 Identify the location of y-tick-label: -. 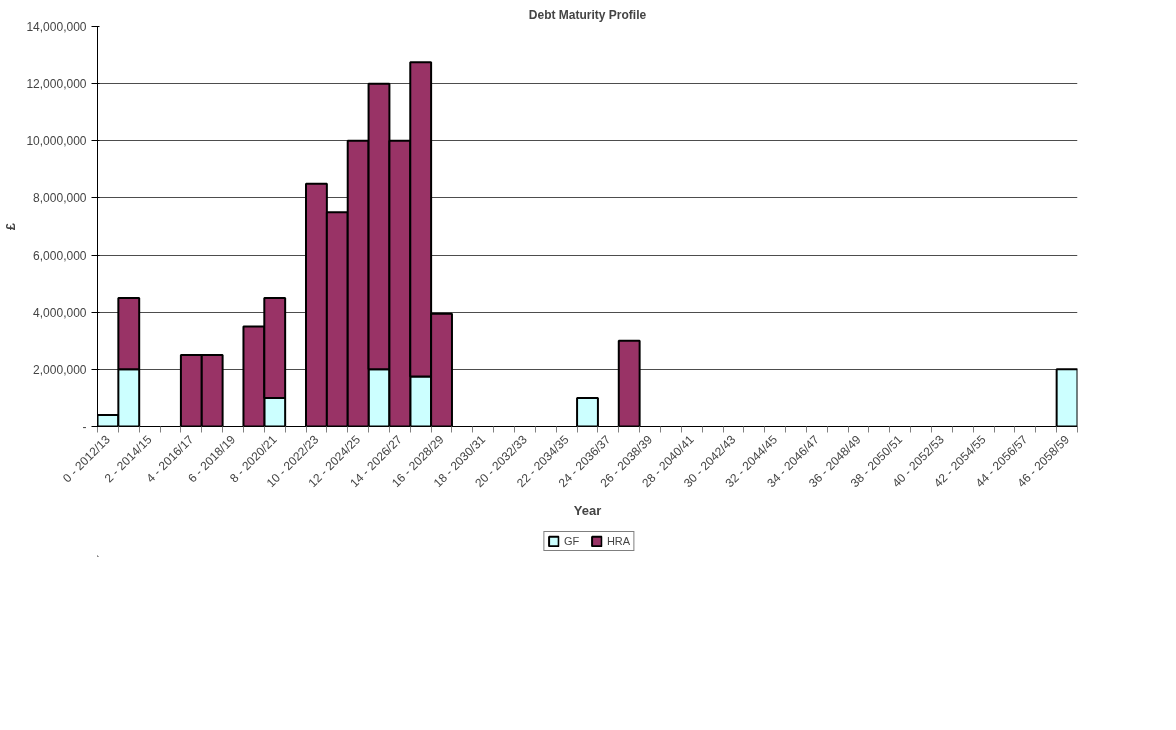
(84, 427).